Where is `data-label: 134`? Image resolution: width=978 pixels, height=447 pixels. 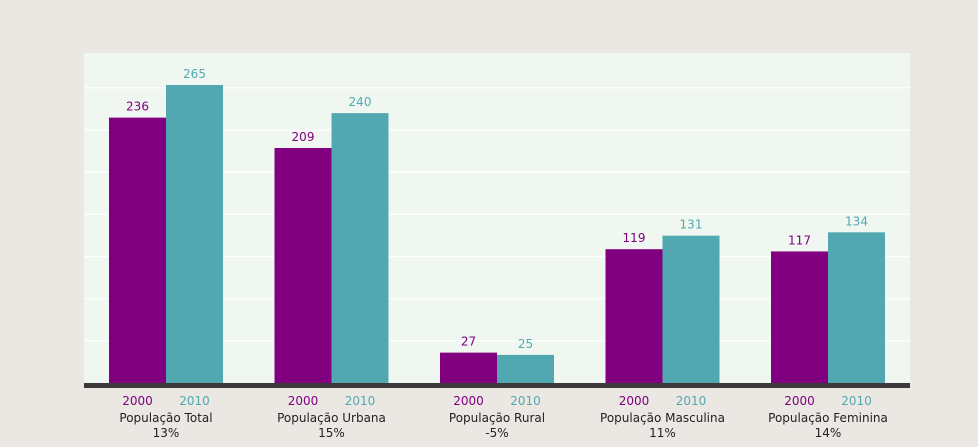 data-label: 134 is located at coordinates (856, 221).